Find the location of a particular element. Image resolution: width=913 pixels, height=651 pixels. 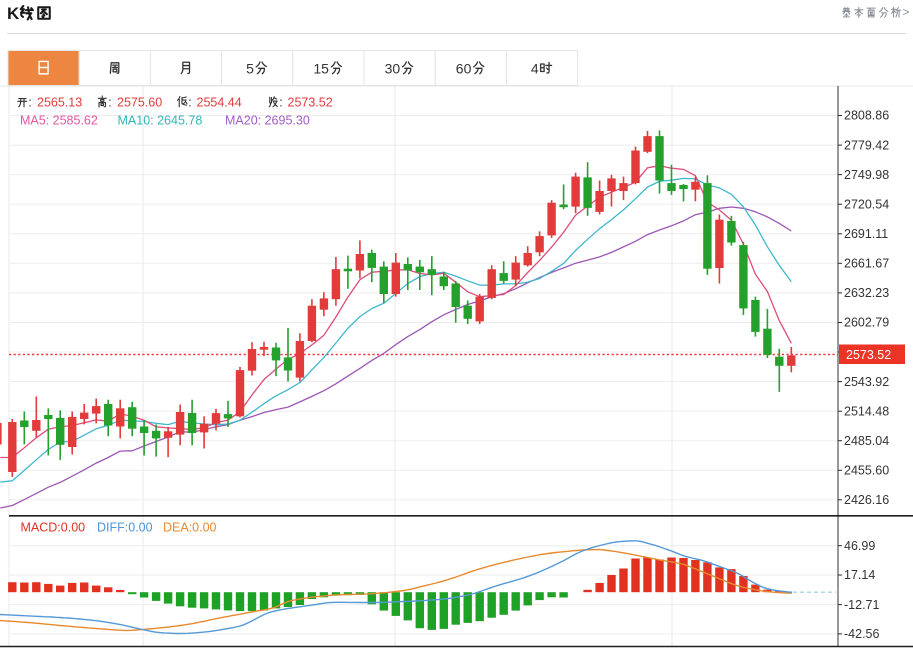

svg-text: 2749.98 is located at coordinates (866, 175).